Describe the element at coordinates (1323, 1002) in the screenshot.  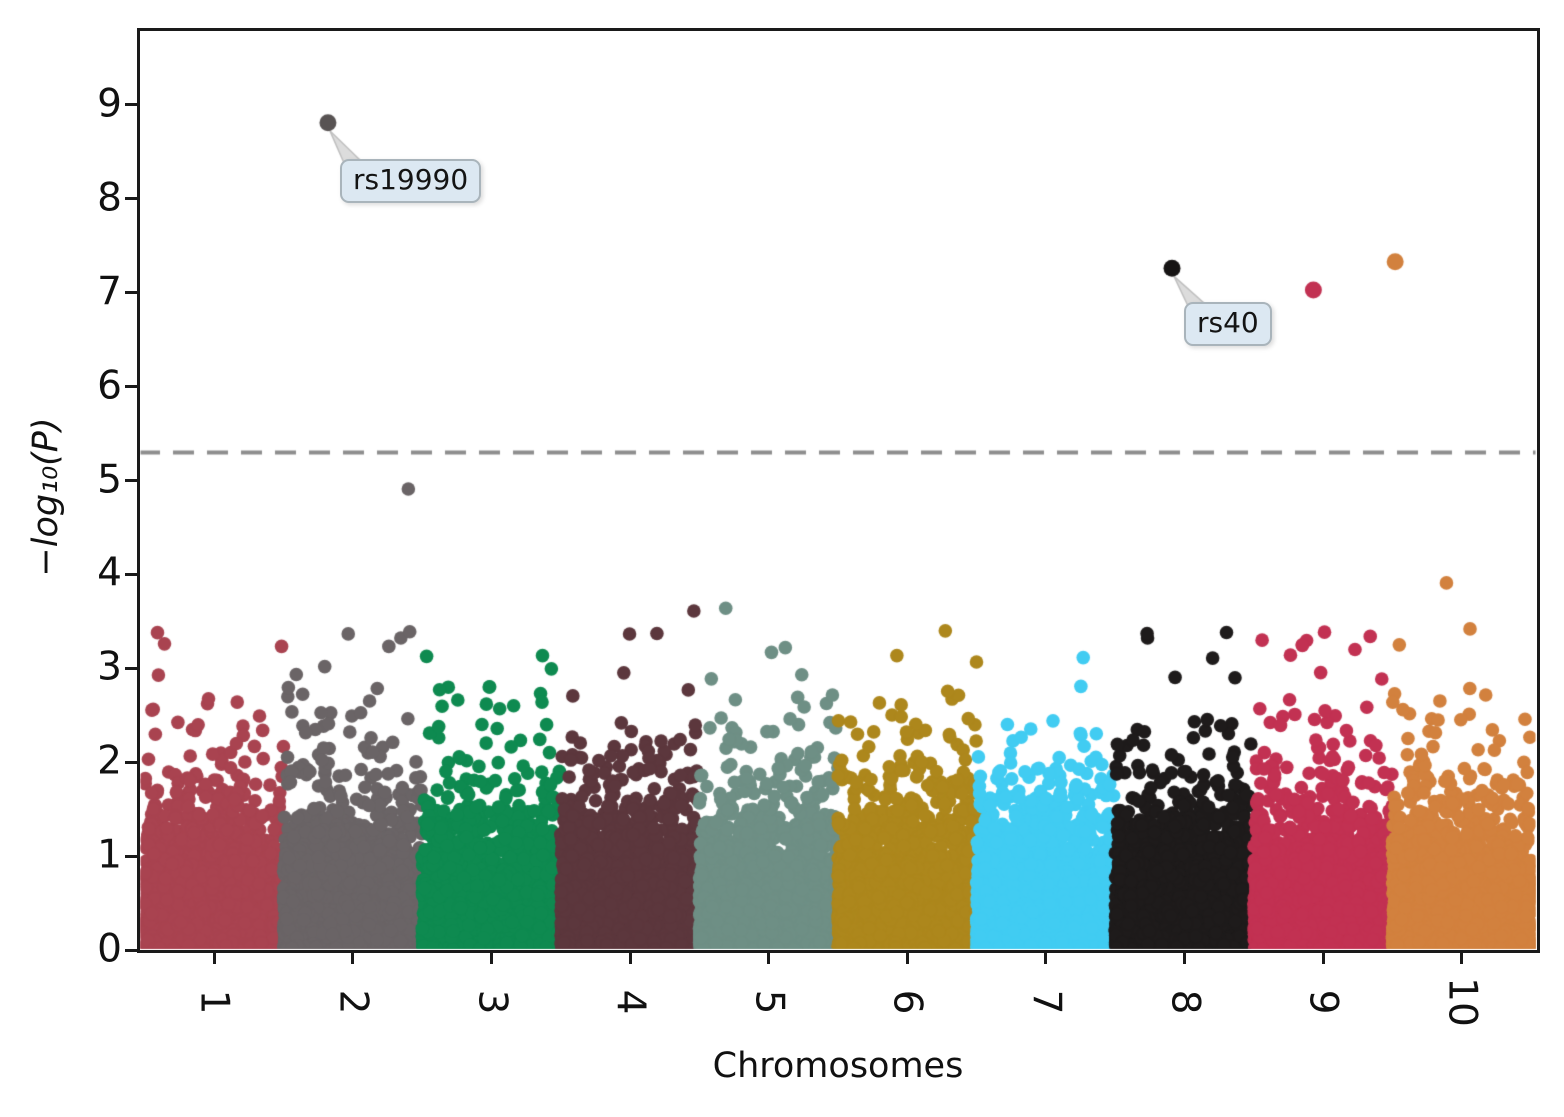
I see `x-tick-label: 9` at that location.